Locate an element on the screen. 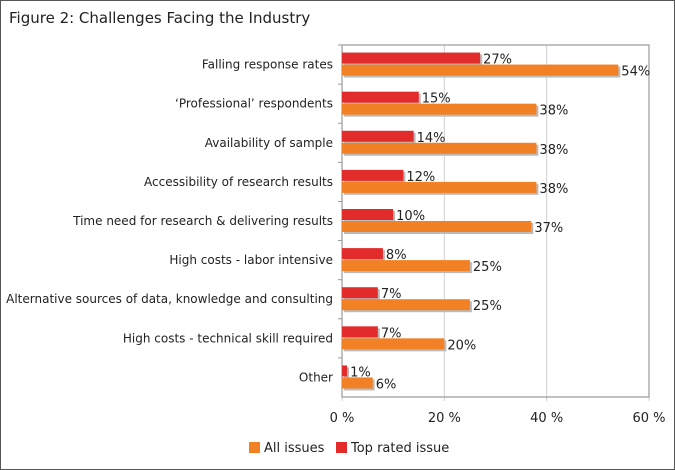 The width and height of the screenshot is (675, 470). data-label: 27% is located at coordinates (497, 60).